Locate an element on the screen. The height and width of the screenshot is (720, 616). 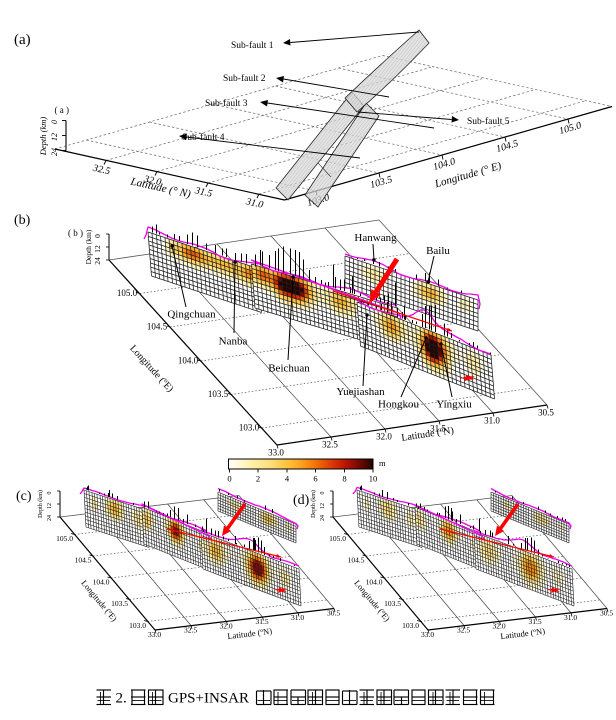
svg-text: (a) is located at coordinates (22, 40).